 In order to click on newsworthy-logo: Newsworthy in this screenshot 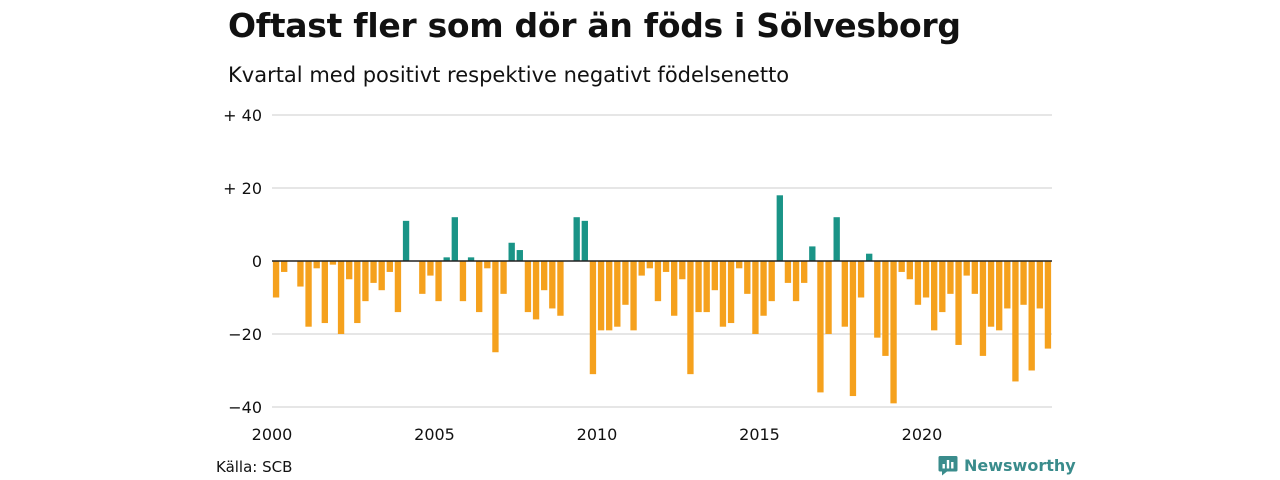, I will do `click(1007, 465)`.